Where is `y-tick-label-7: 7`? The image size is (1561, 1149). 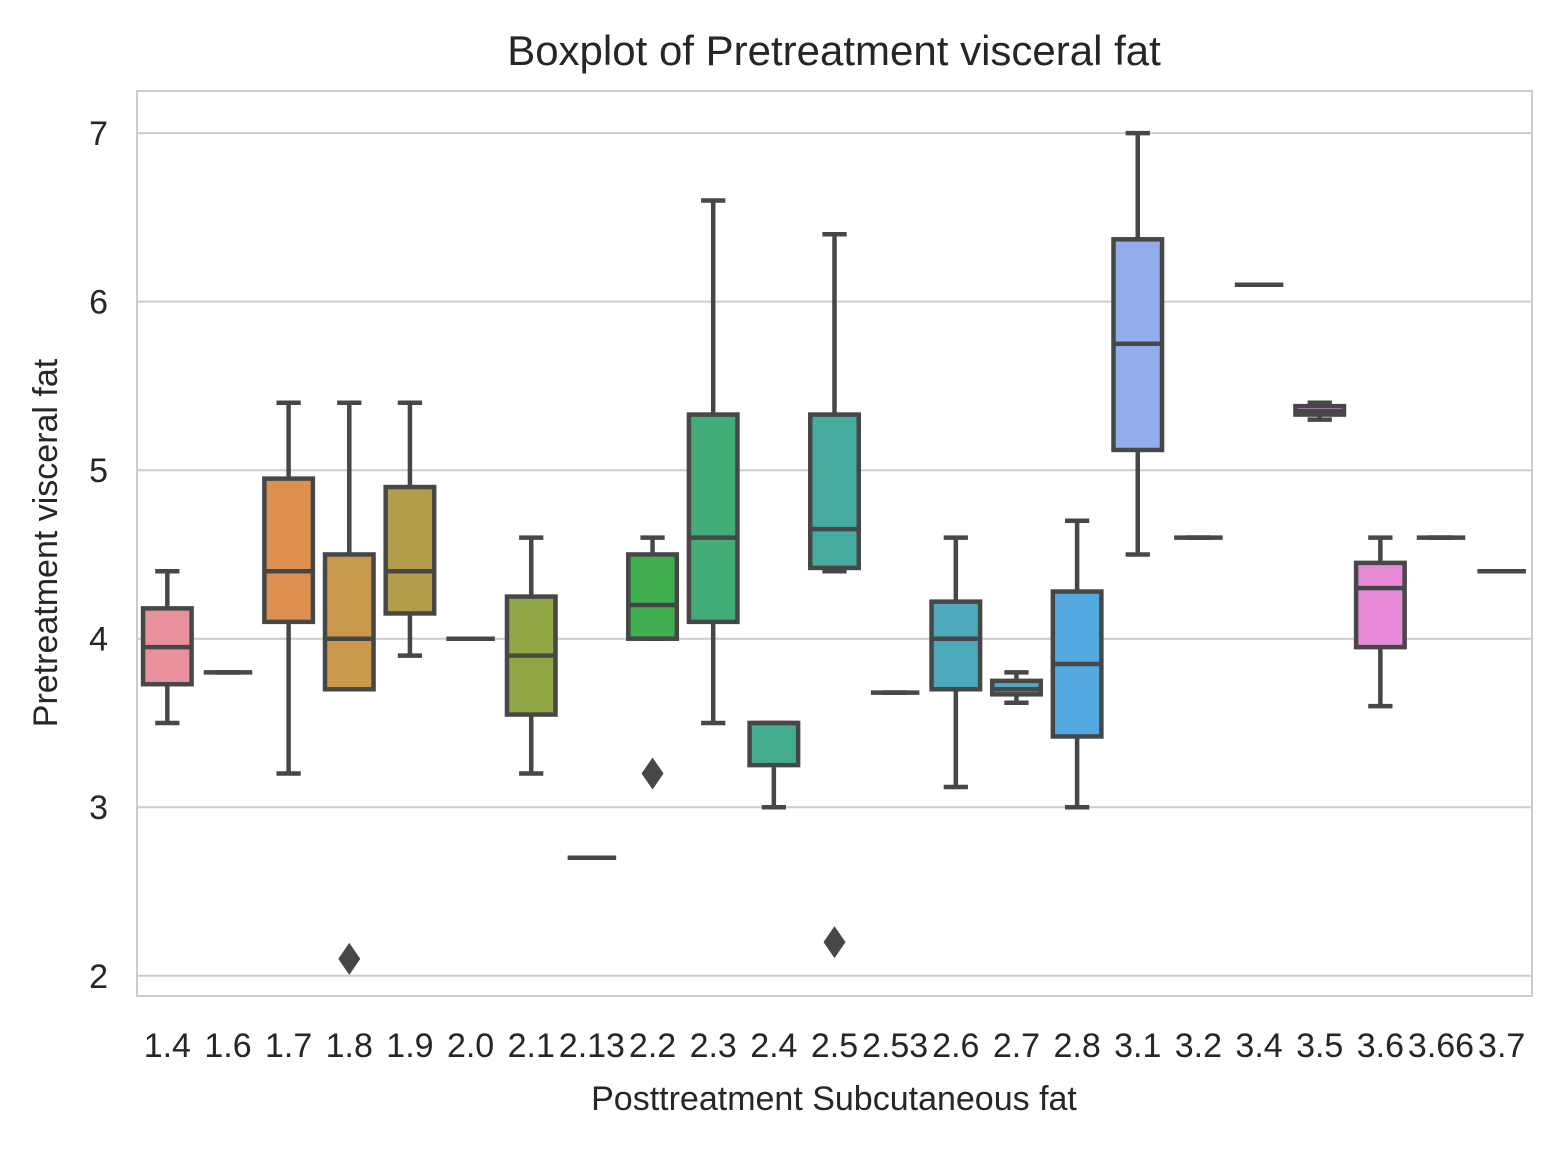
y-tick-label-7: 7 is located at coordinates (98, 134).